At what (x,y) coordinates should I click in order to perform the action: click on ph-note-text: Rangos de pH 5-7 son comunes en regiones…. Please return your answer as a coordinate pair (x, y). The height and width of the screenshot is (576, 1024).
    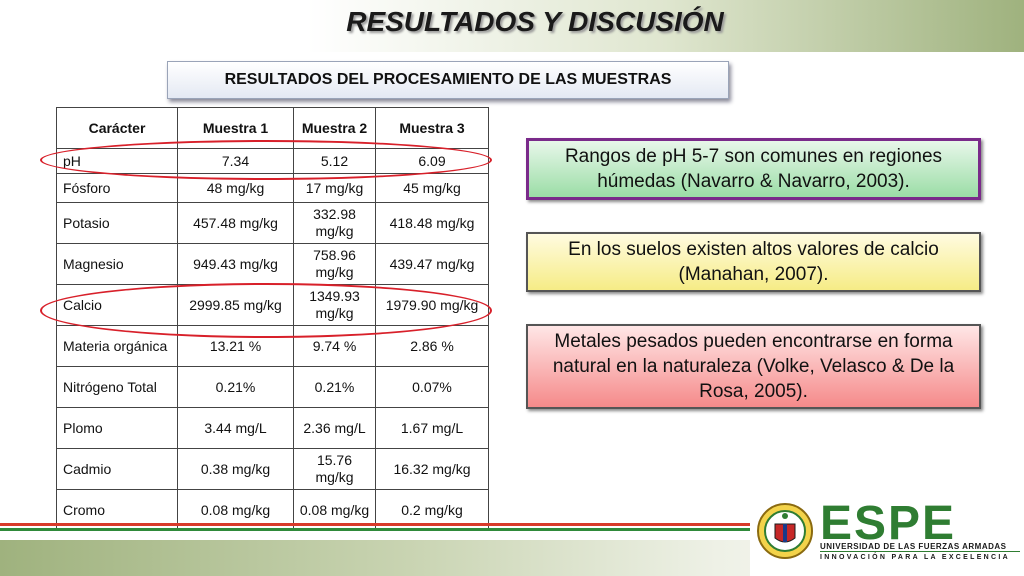
    Looking at the image, I should click on (753, 169).